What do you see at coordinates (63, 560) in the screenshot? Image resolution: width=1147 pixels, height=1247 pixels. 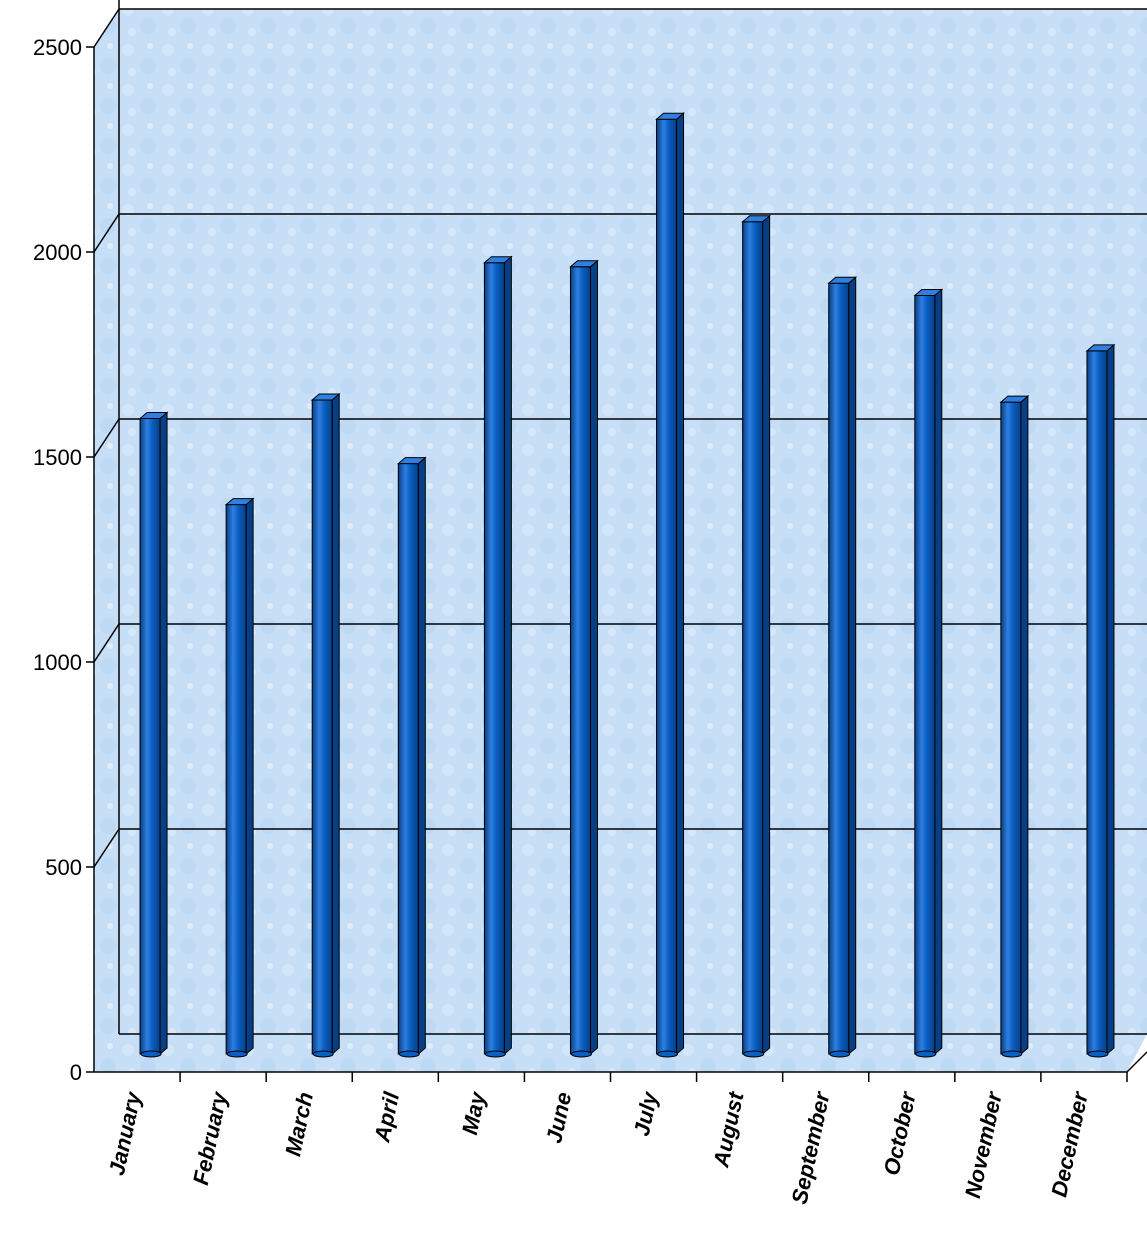 I see `y-axis-ticks: 0 500 1000 1500 2000 2500` at bounding box center [63, 560].